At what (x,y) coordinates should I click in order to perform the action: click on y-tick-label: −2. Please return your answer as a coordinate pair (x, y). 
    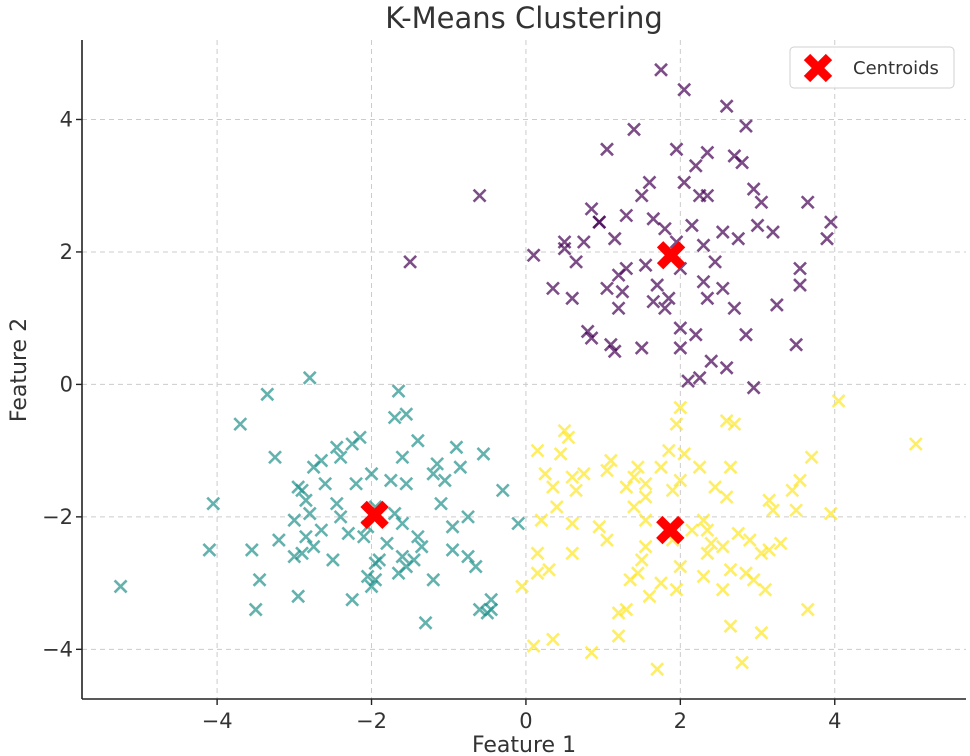
    Looking at the image, I should click on (57, 517).